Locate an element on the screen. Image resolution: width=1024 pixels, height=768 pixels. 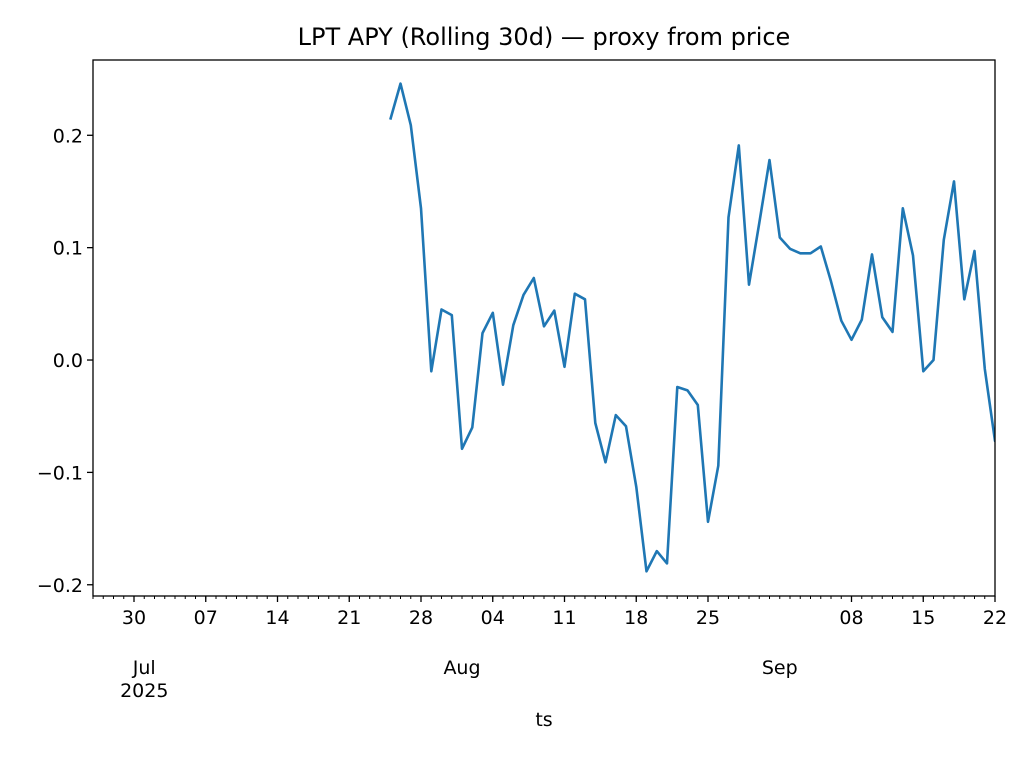
chart-title: LPT APY (Rolling 30d) — proxy from price is located at coordinates (544, 37).